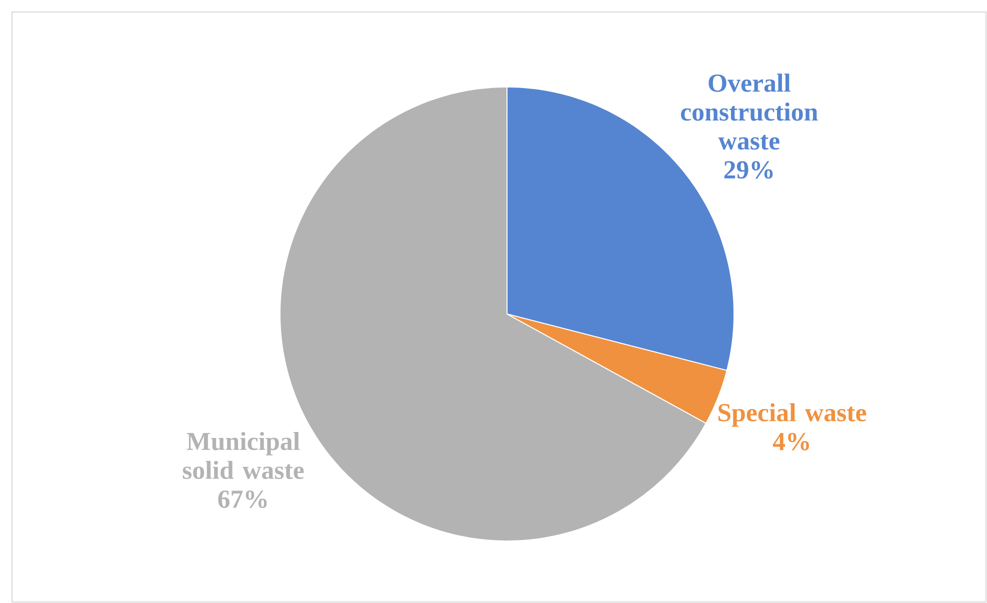 This screenshot has height=603, width=987. What do you see at coordinates (749, 112) in the screenshot?
I see `slice-label: Overall construction waste` at bounding box center [749, 112].